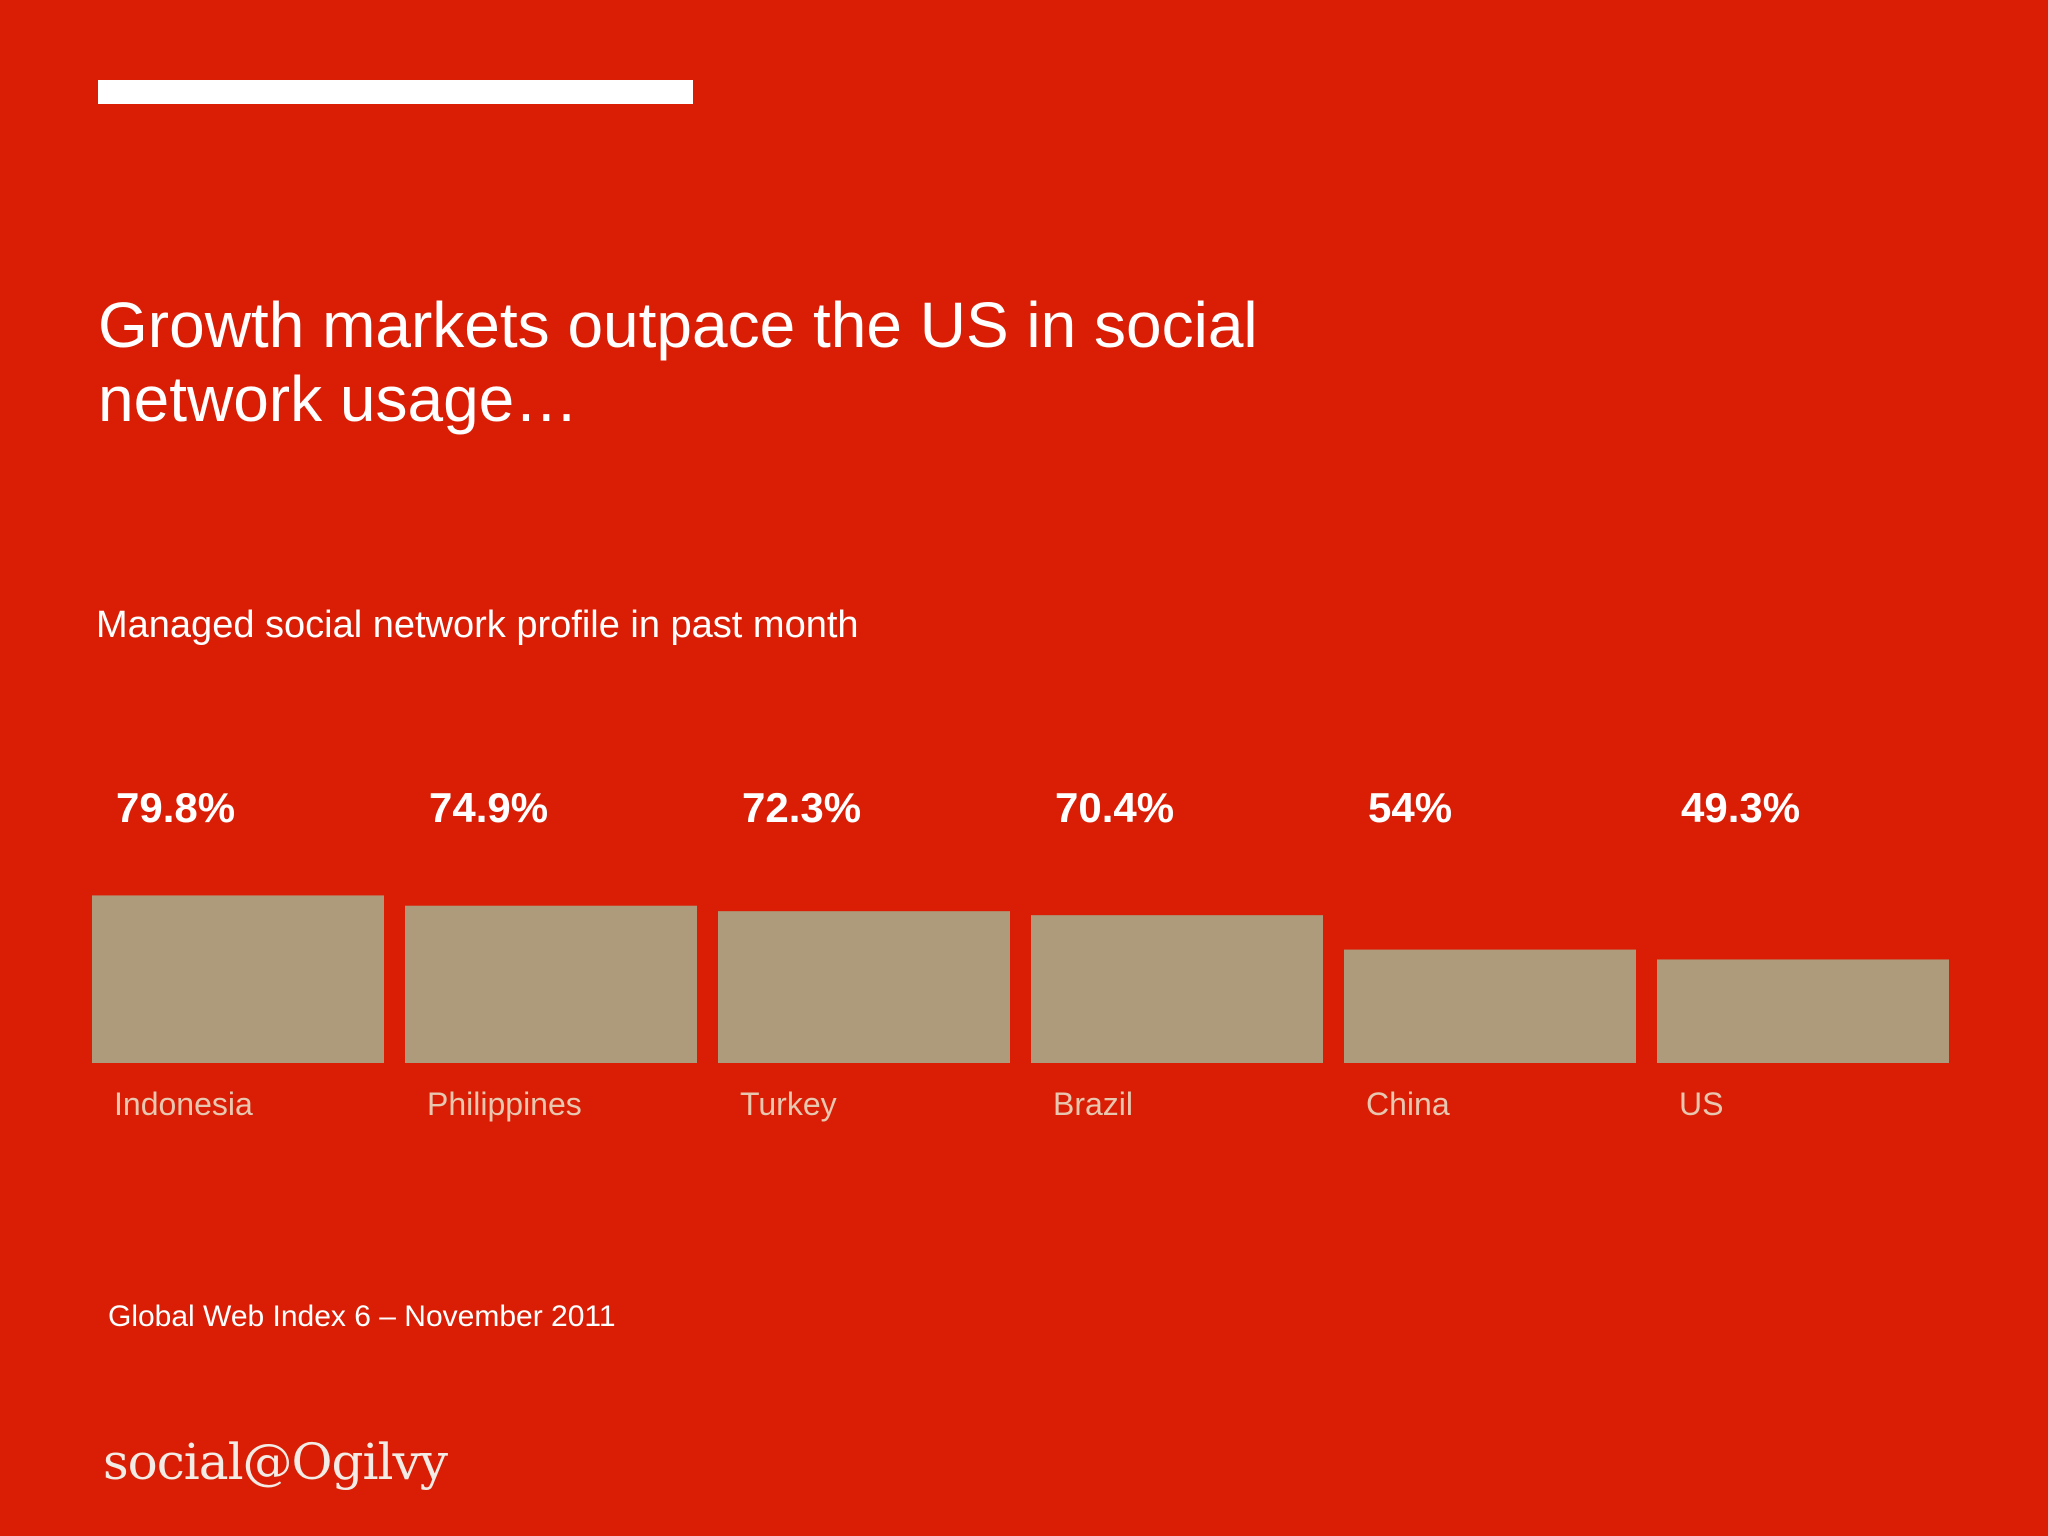 This screenshot has width=2048, height=1536. I want to click on ogilvy-logo: social@Ogilvy, so click(275, 1462).